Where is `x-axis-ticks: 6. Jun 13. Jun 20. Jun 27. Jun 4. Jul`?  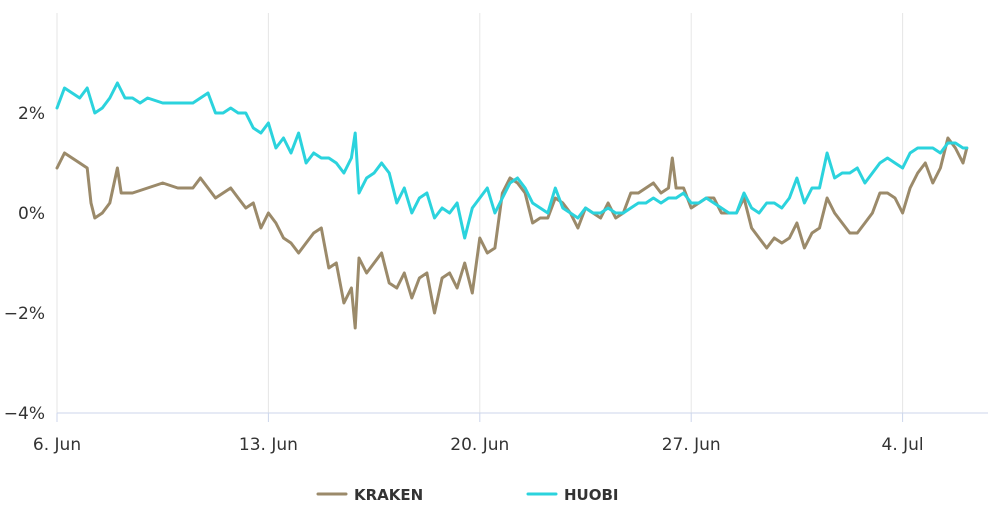 x-axis-ticks: 6. Jun 13. Jun 20. Jun 27. Jun 4. Jul is located at coordinates (478, 434).